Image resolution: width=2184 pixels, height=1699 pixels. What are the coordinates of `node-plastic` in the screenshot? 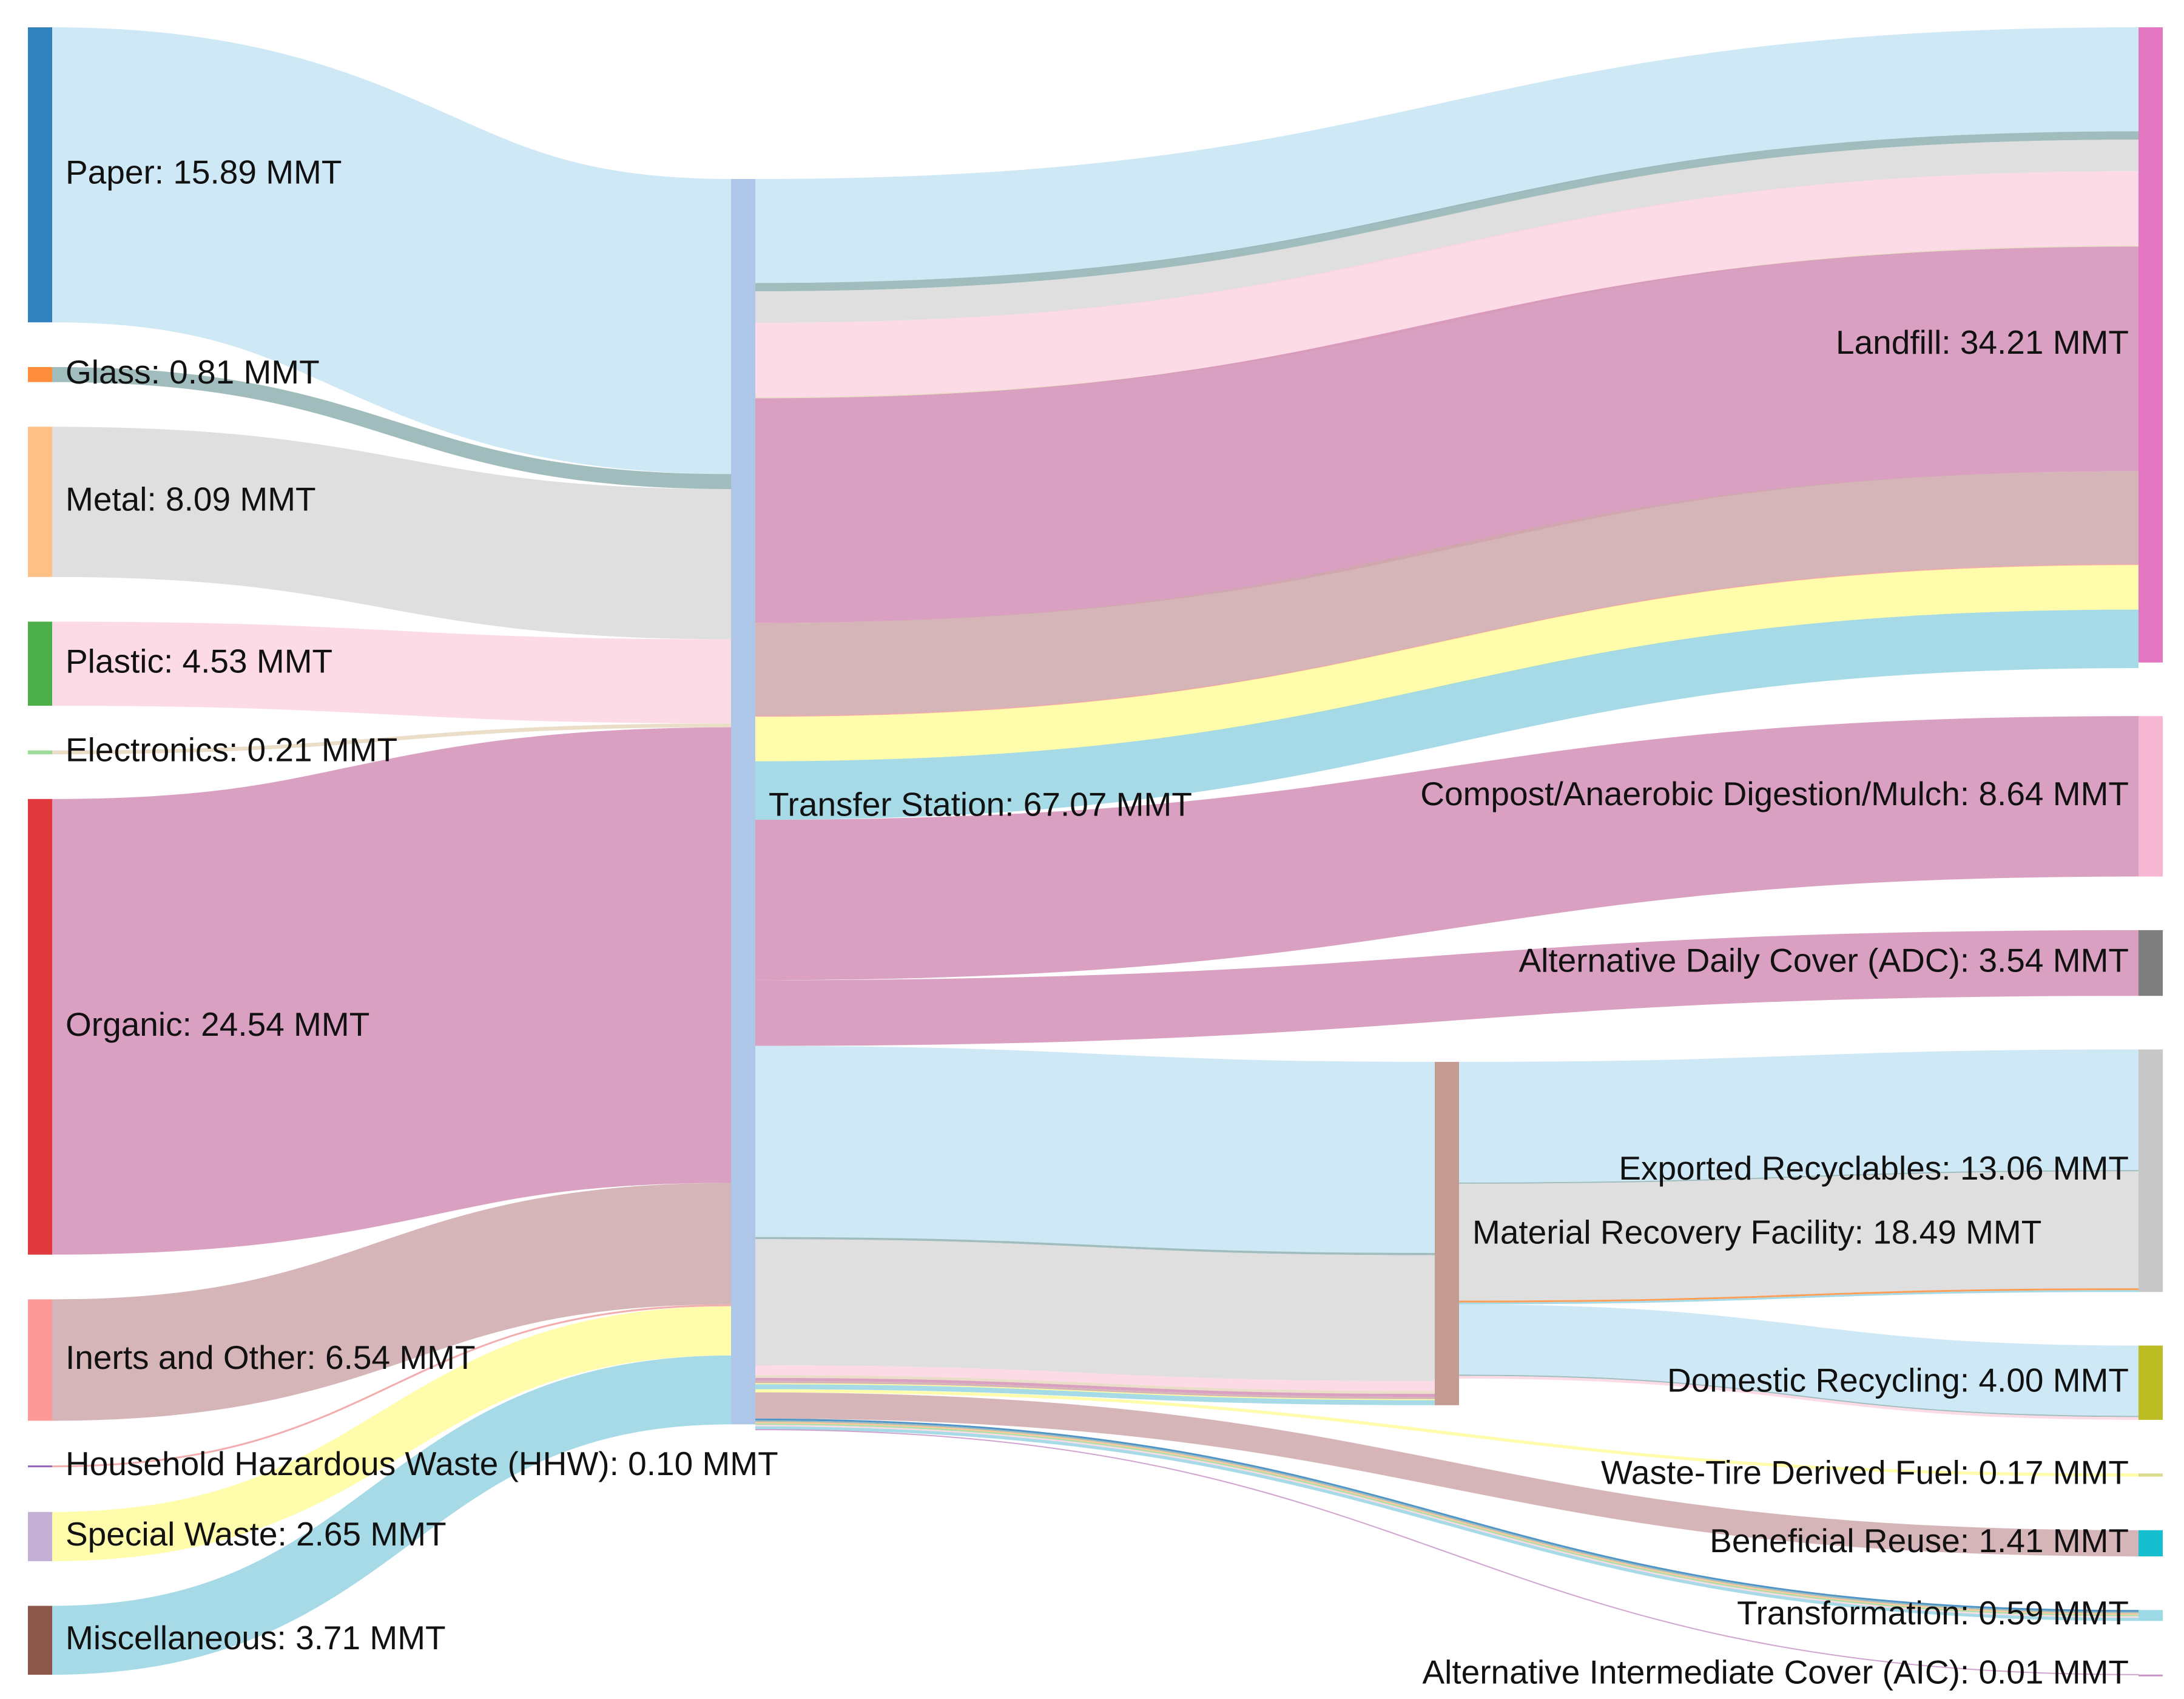 It's located at (40, 663).